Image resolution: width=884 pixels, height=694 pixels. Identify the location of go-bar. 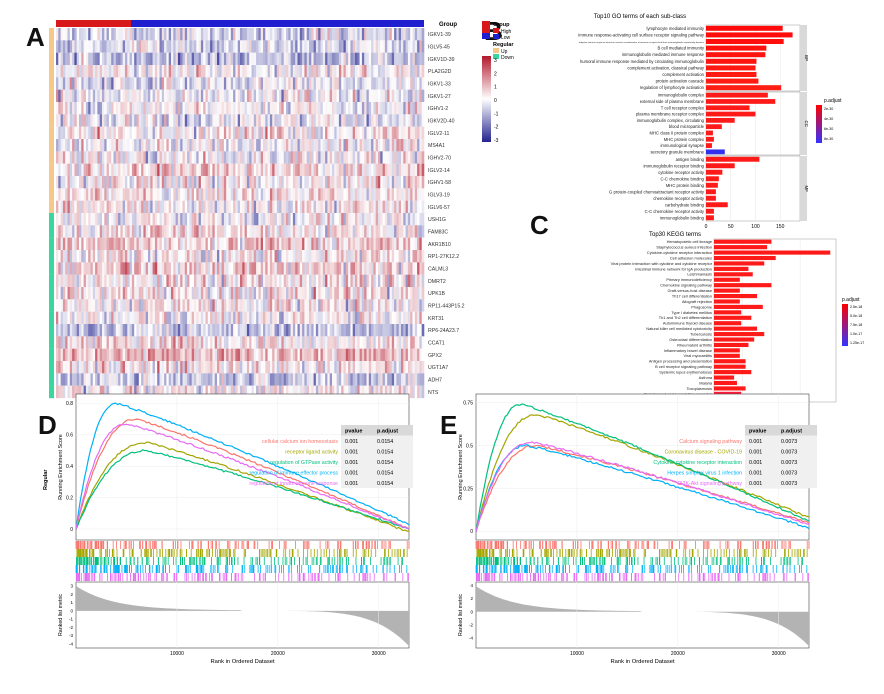
(731, 74).